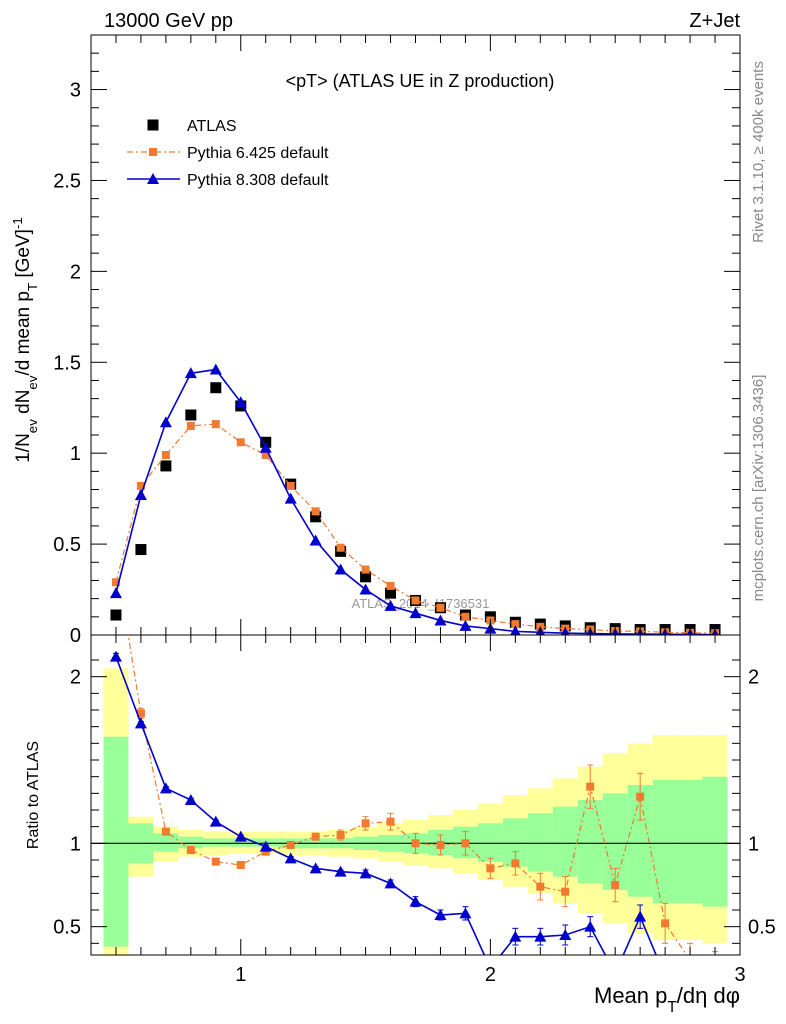  I want to click on x-tick-label: 1, so click(240, 975).